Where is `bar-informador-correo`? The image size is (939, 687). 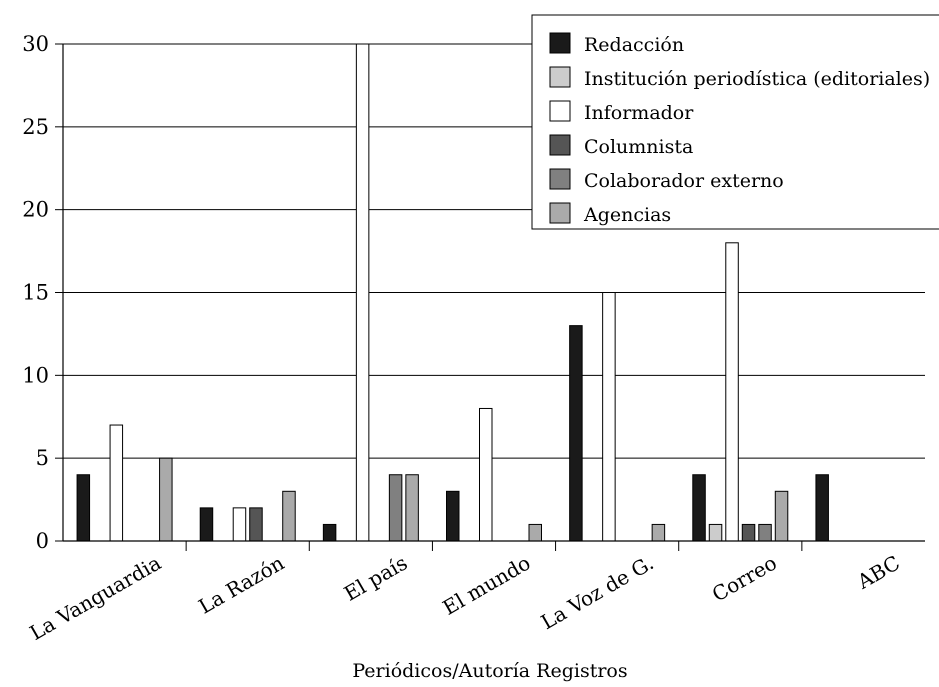 bar-informador-correo is located at coordinates (732, 392).